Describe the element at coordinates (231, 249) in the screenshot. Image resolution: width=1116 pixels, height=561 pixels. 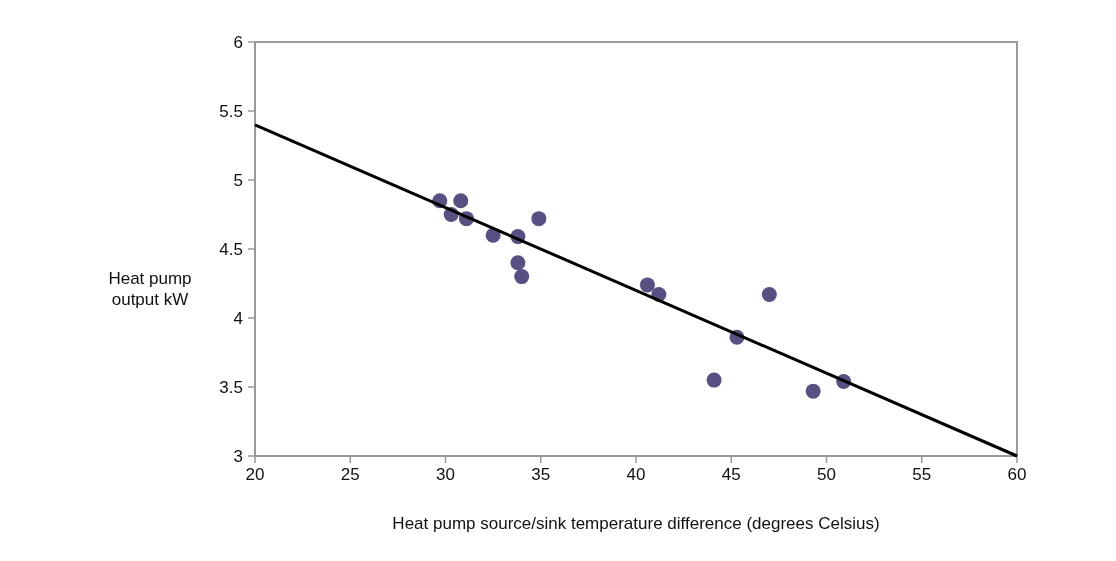
I see `y-tick-label: 4.5` at that location.